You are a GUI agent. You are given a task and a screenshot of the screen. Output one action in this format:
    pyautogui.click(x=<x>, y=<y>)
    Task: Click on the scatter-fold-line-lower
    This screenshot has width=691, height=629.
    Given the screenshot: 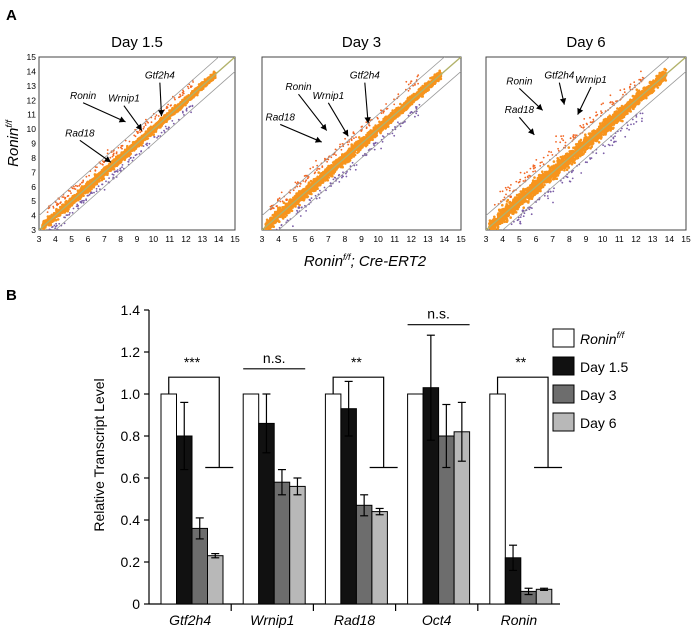 What is the action you would take?
    pyautogui.click(x=145, y=150)
    